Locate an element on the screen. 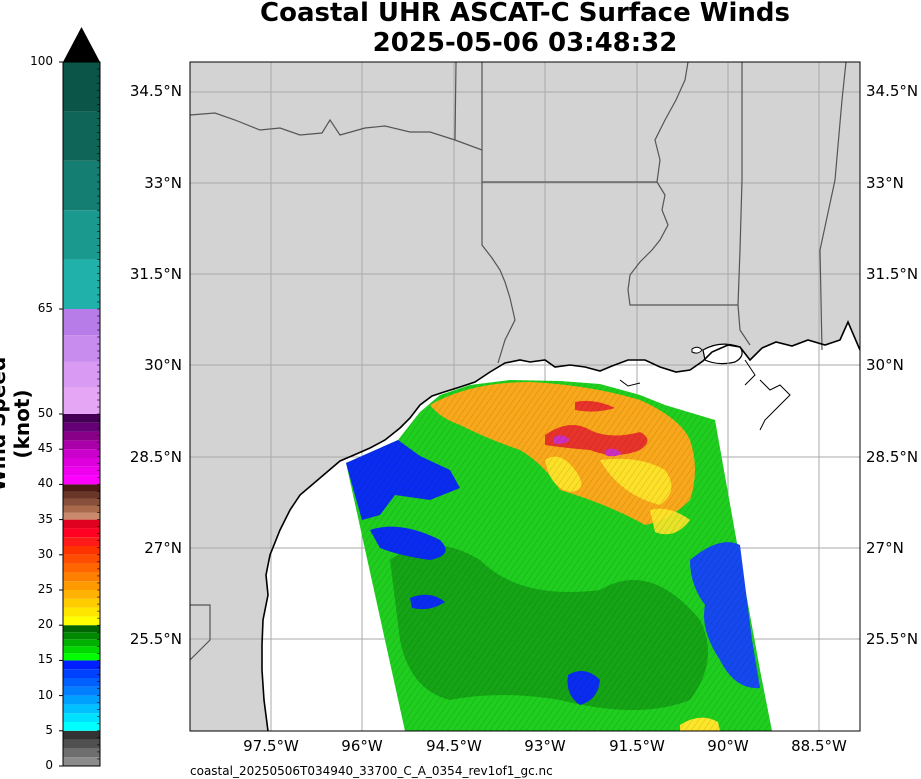 The image size is (921, 779). title-line-1: Coastal UHR ASCAT-C Surface Winds is located at coordinates (525, 14).